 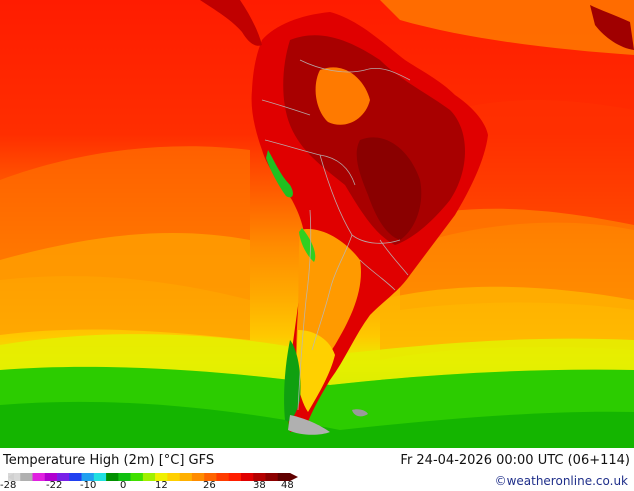 I want to click on atlantic-orange-band, so click(x=517, y=259).